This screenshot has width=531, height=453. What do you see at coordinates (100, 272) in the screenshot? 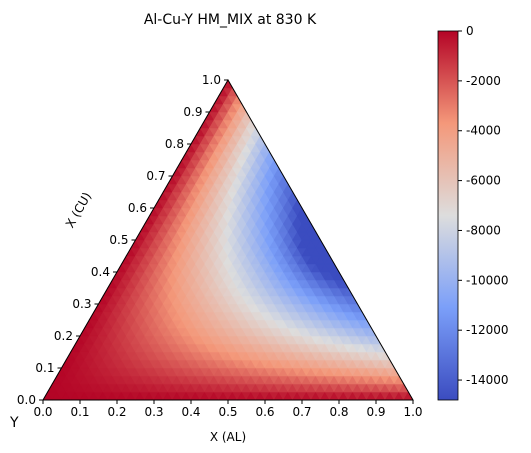
I see `y-tick-label: 0.4` at bounding box center [100, 272].